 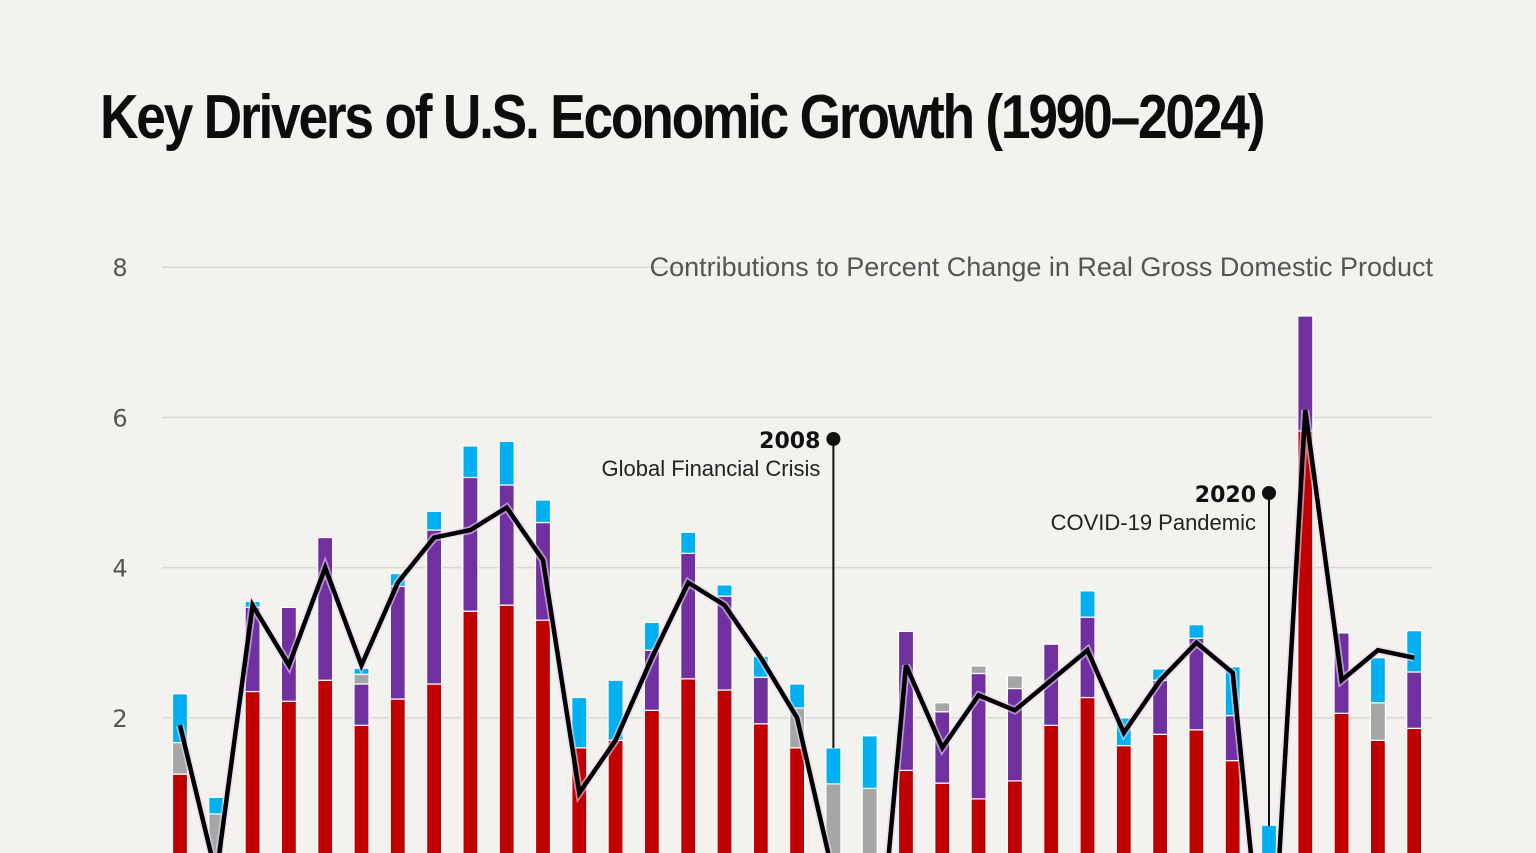 What do you see at coordinates (119, 569) in the screenshot?
I see `y-tick-label: 4` at bounding box center [119, 569].